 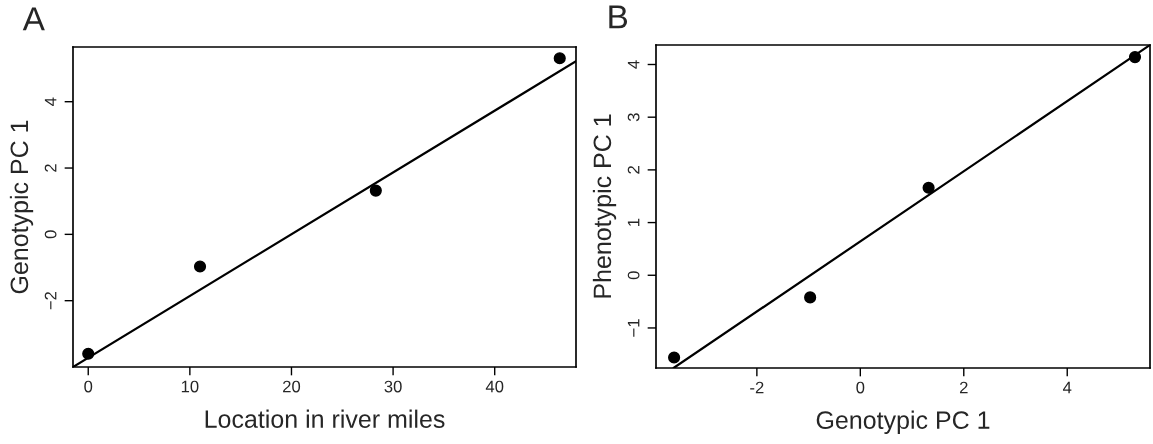 I want to click on x-tick-label: 30, so click(x=393, y=386).